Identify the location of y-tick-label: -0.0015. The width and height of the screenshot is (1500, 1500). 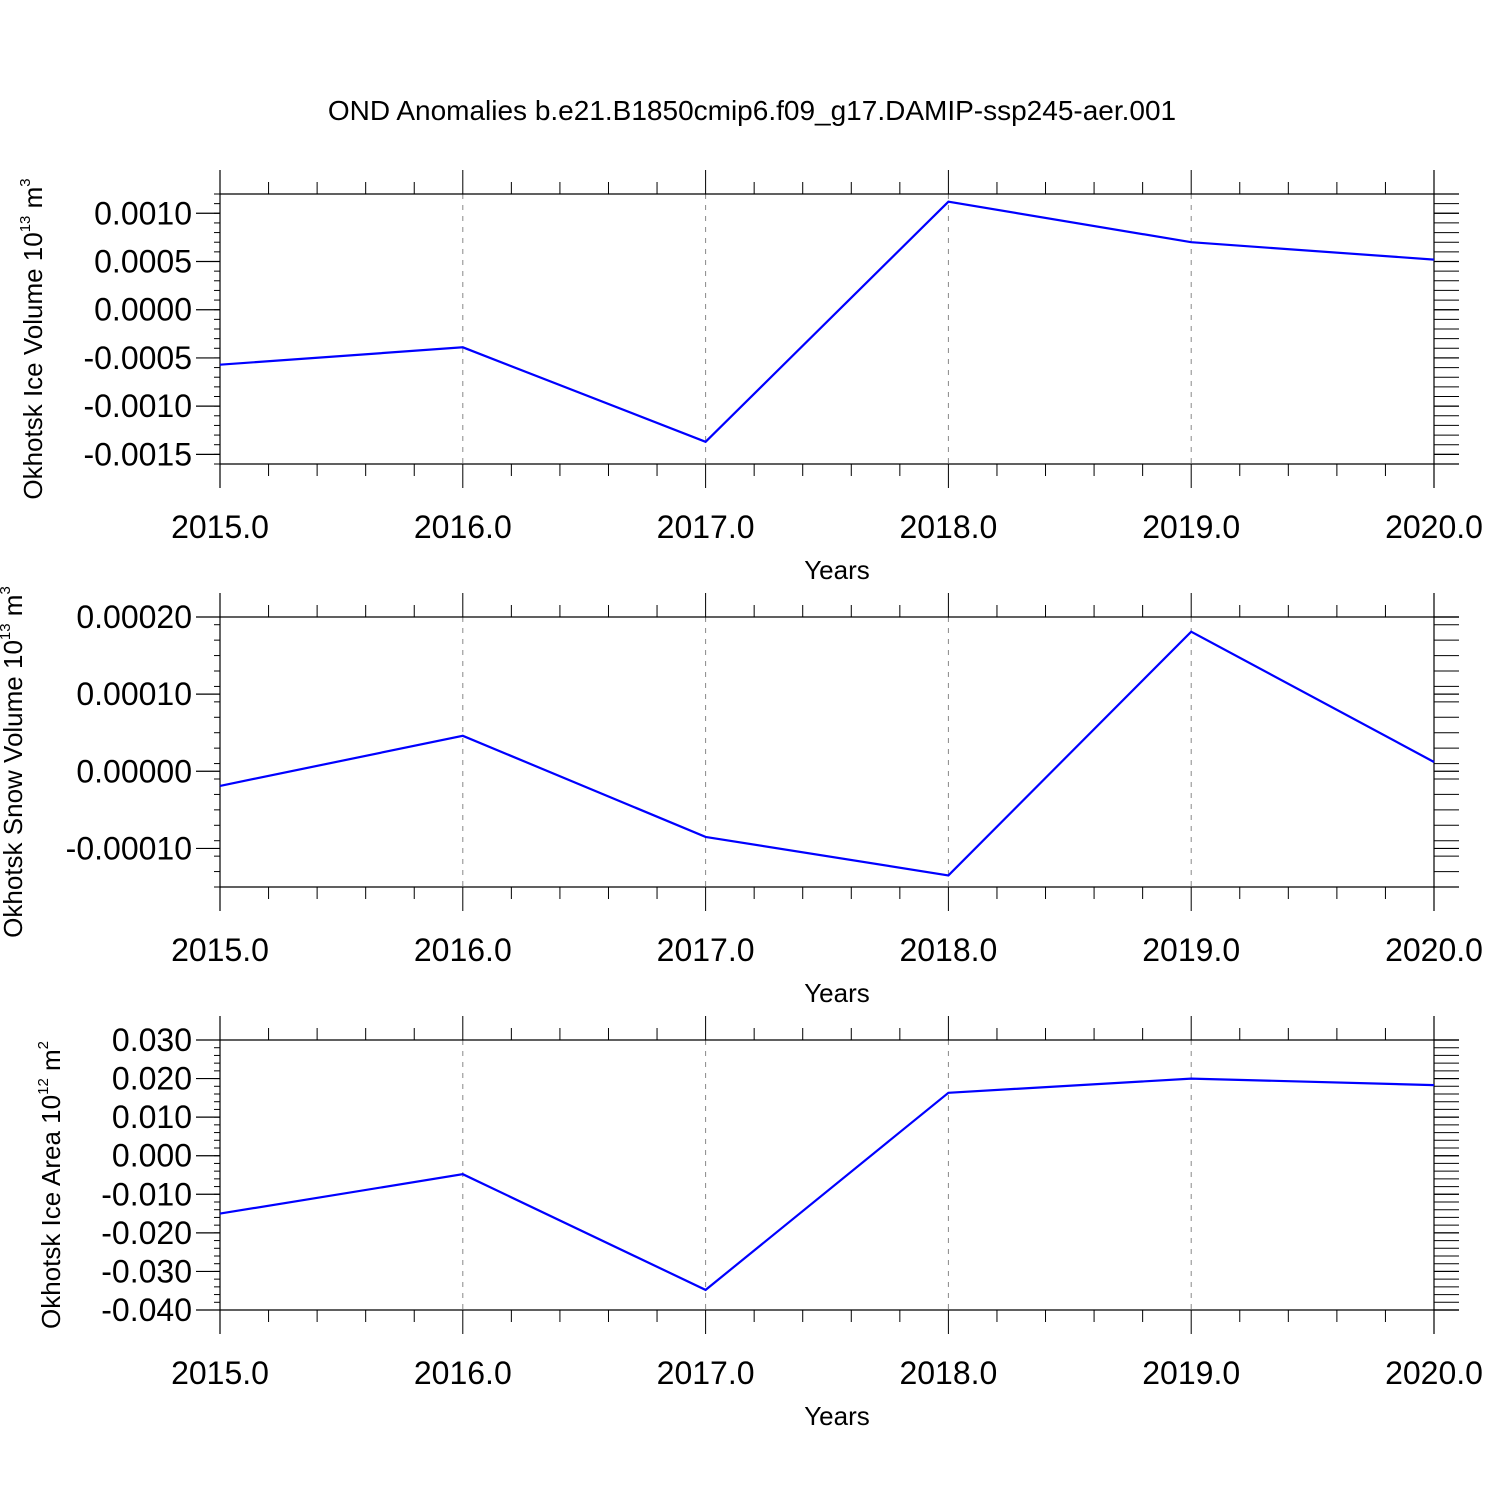
(137, 454).